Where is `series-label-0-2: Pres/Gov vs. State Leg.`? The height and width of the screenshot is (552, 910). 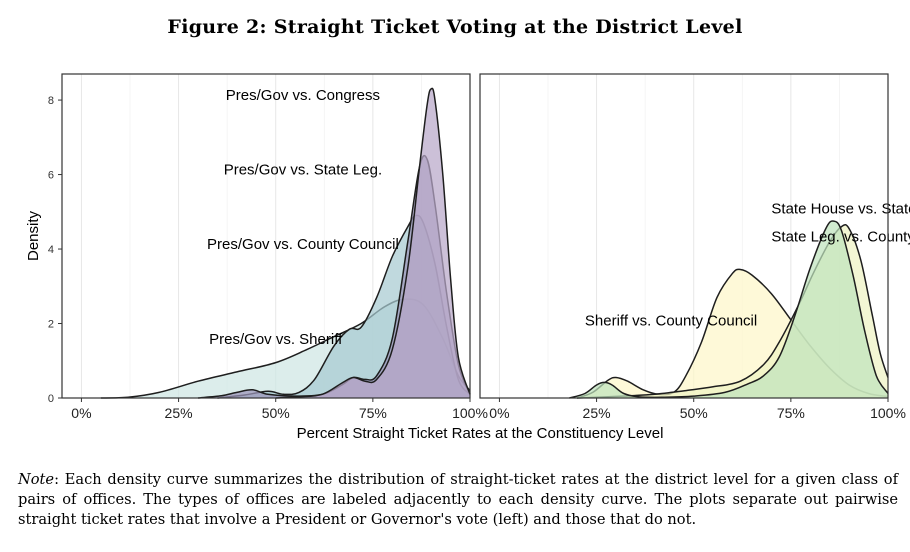
series-label-0-2: Pres/Gov vs. State Leg. is located at coordinates (303, 170).